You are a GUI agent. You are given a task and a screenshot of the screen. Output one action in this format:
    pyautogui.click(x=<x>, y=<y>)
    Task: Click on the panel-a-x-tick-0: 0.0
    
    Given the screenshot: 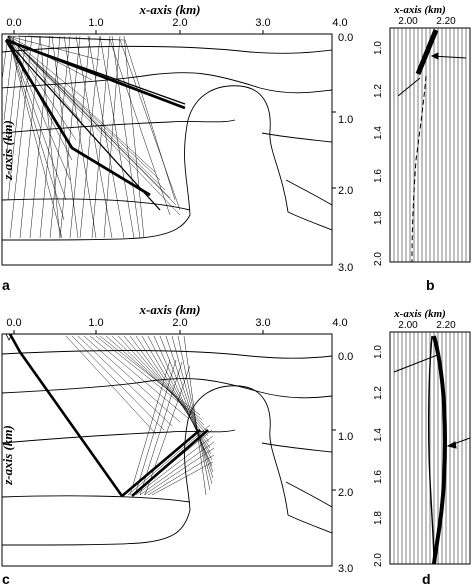 What is the action you would take?
    pyautogui.click(x=13, y=23)
    